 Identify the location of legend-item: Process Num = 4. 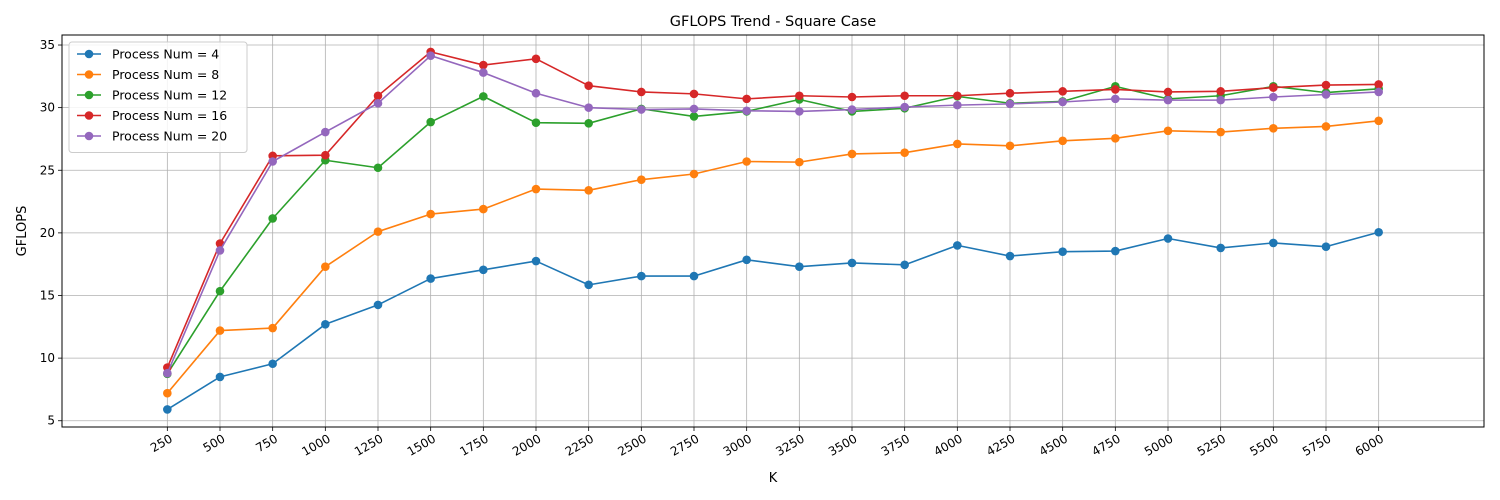
(148, 54).